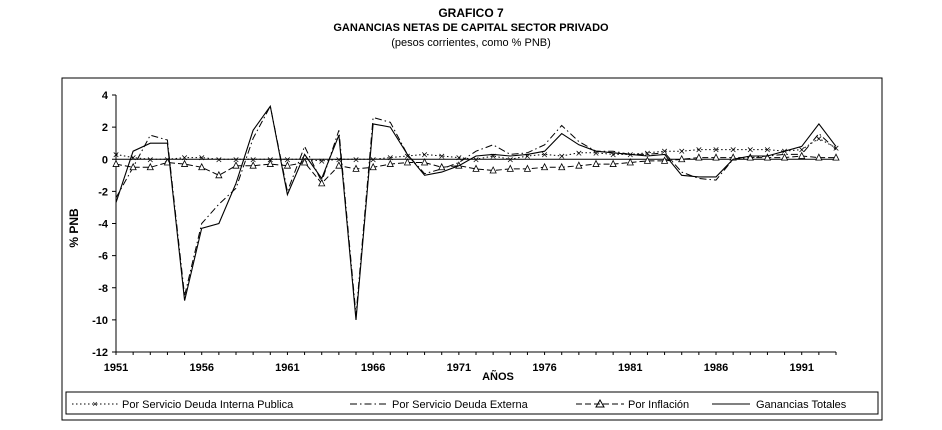  What do you see at coordinates (103, 192) in the screenshot?
I see `y-tick-label: -2` at bounding box center [103, 192].